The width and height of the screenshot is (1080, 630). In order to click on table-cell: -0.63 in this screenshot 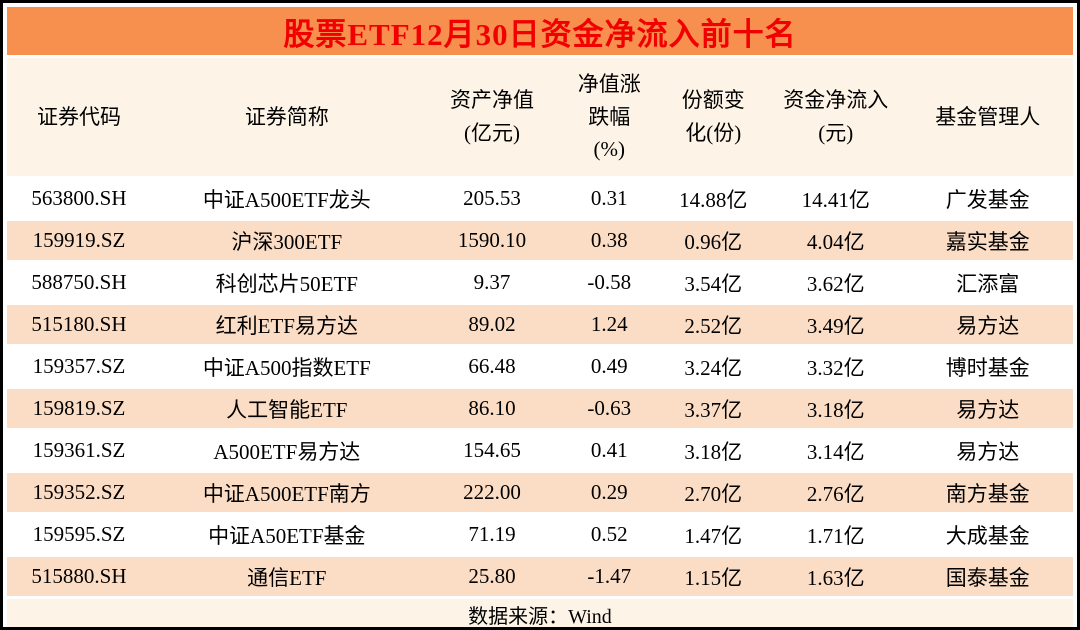, I will do `click(609, 408)`.